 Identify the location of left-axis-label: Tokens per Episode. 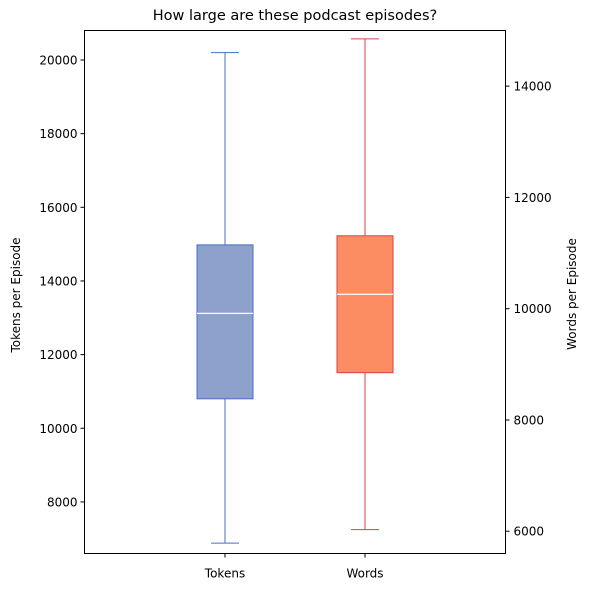
(16, 295).